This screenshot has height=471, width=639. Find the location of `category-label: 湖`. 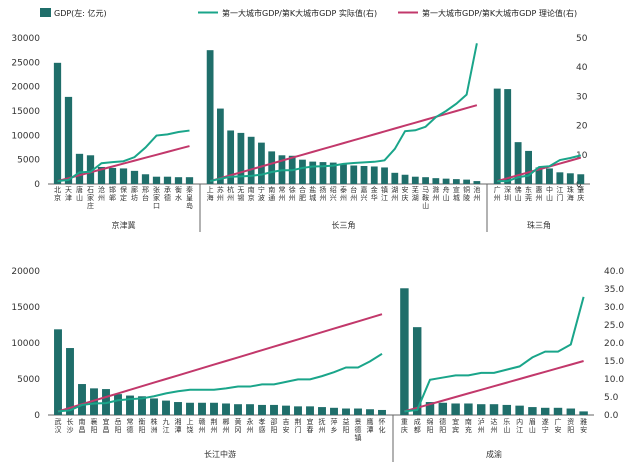

category-label: 湖 is located at coordinates (394, 189).